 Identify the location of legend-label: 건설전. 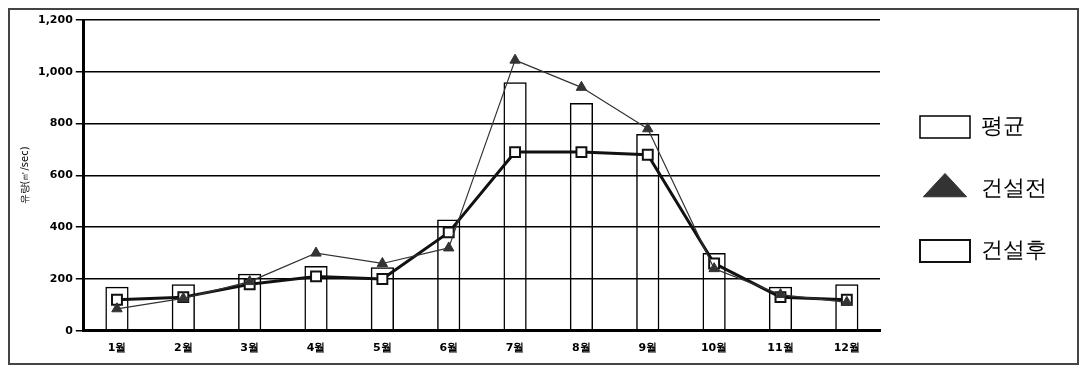
(1014, 187).